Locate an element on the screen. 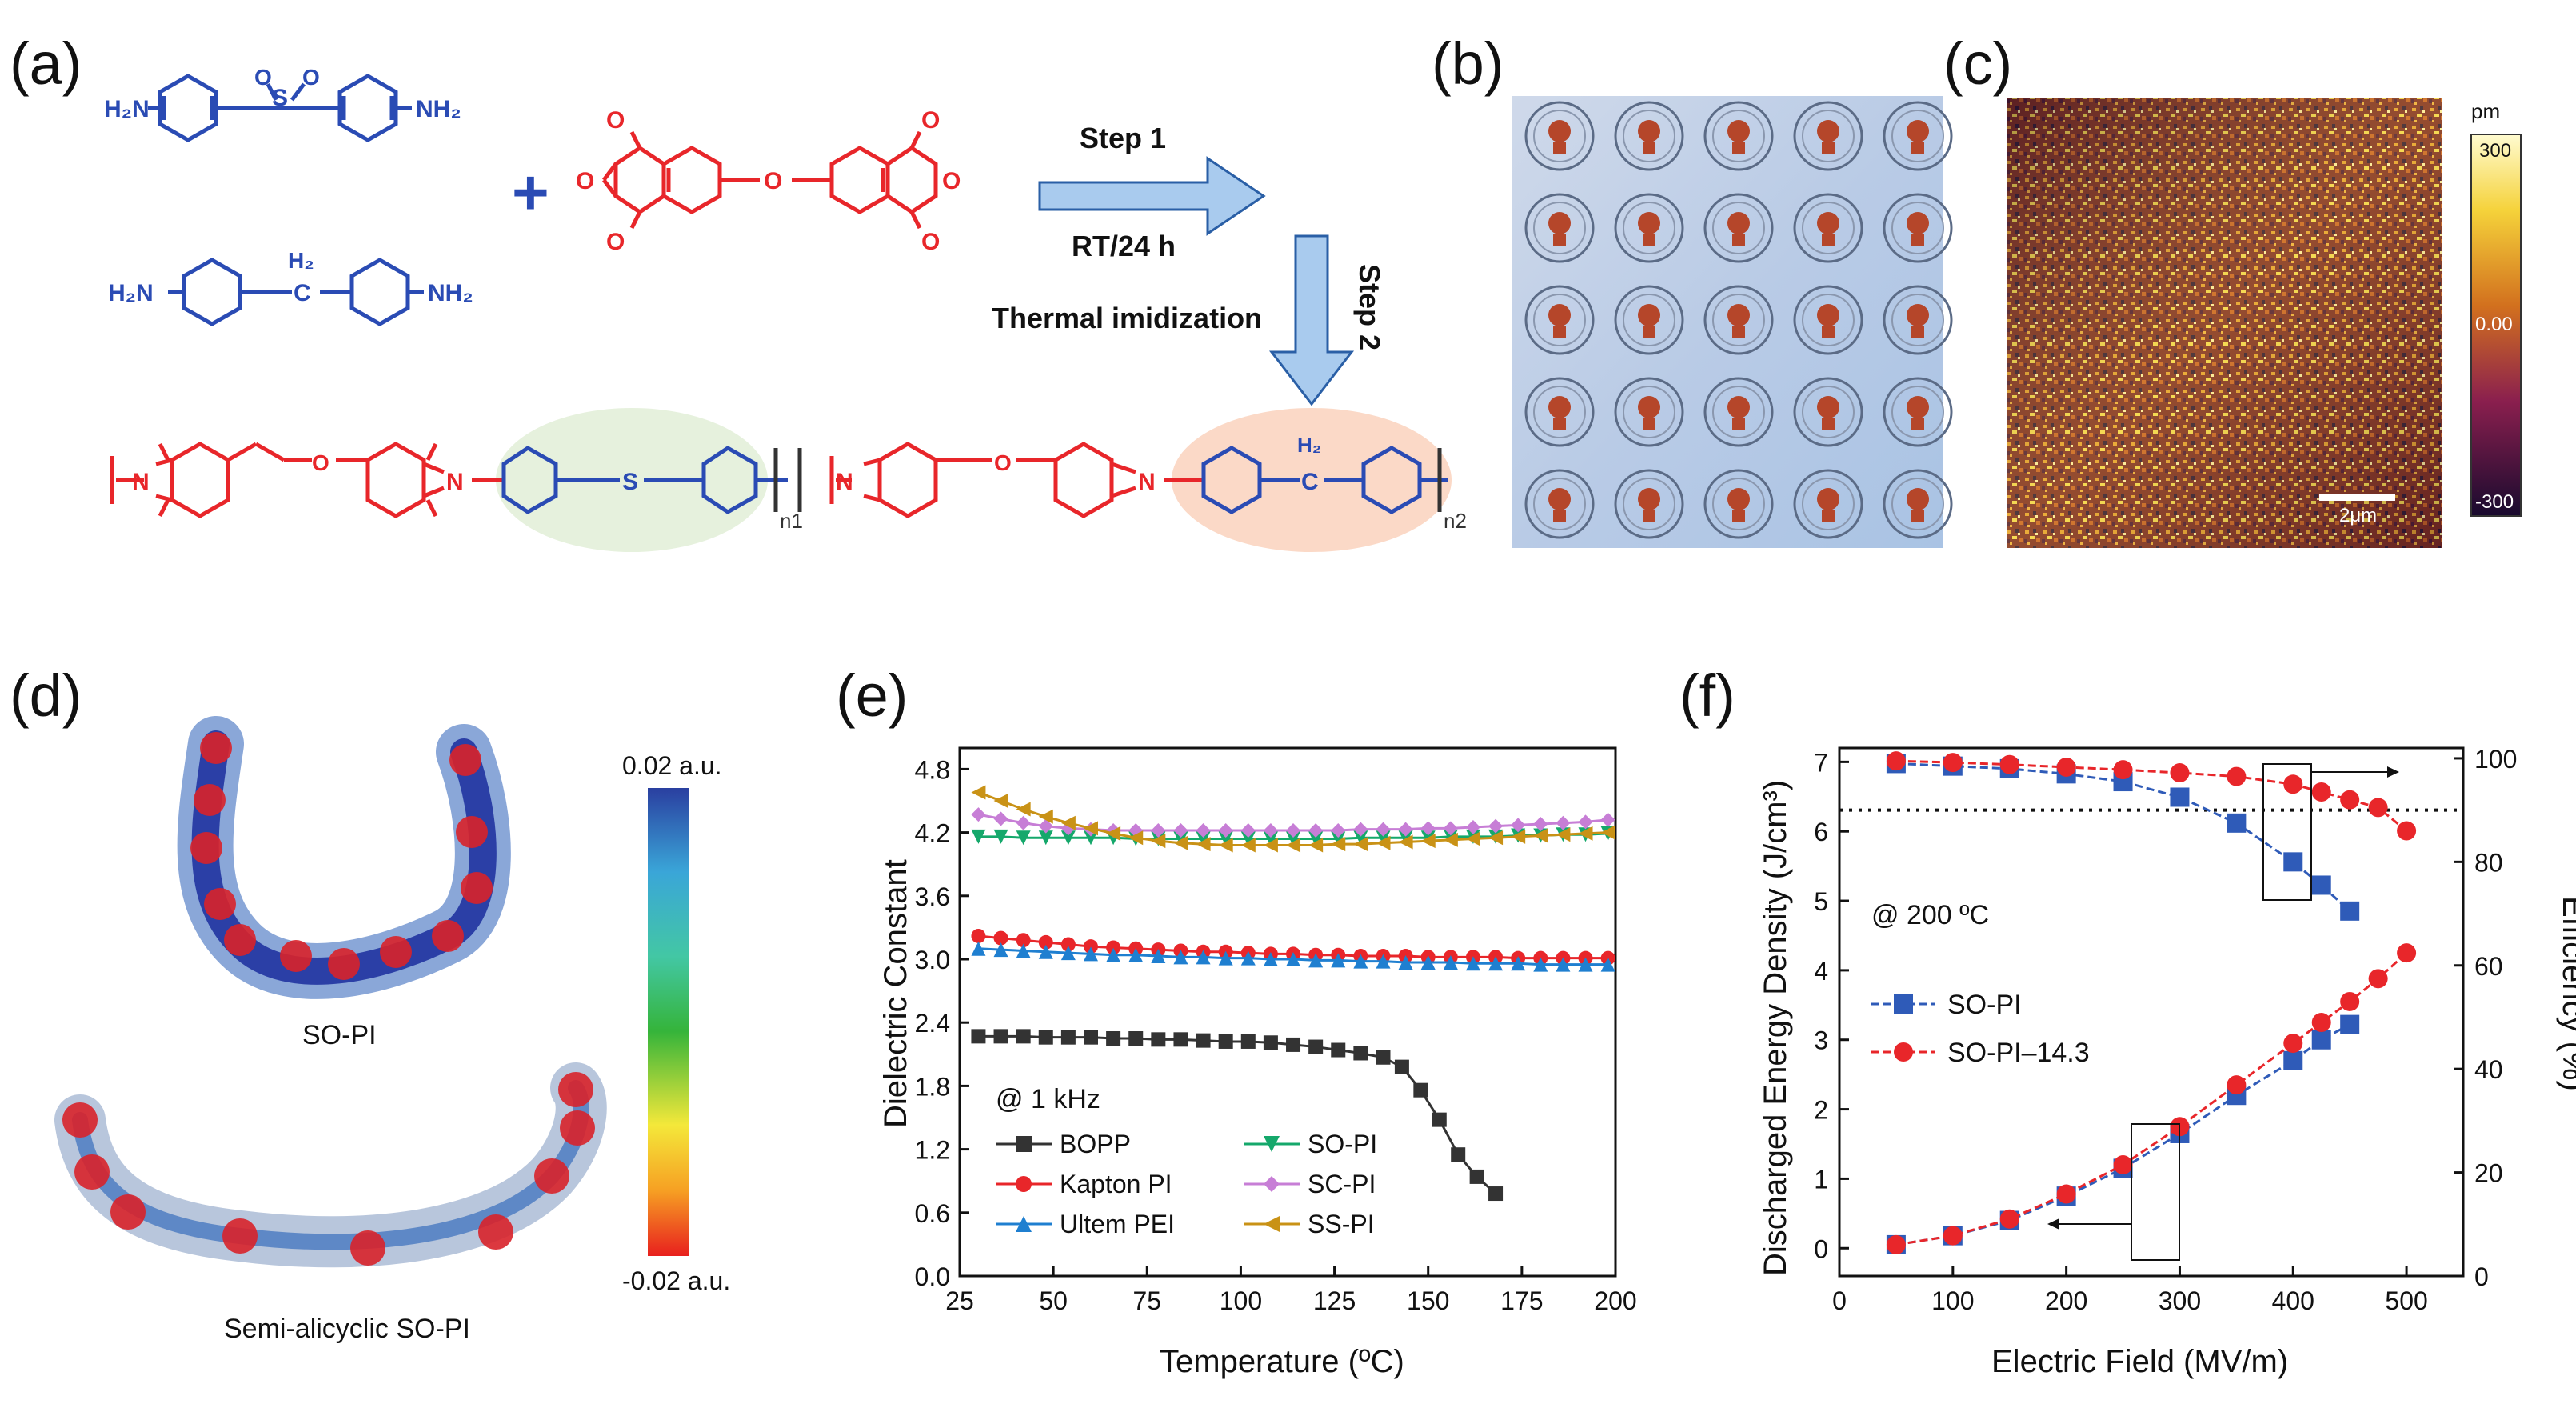  chain-n-left: N is located at coordinates (141, 482).